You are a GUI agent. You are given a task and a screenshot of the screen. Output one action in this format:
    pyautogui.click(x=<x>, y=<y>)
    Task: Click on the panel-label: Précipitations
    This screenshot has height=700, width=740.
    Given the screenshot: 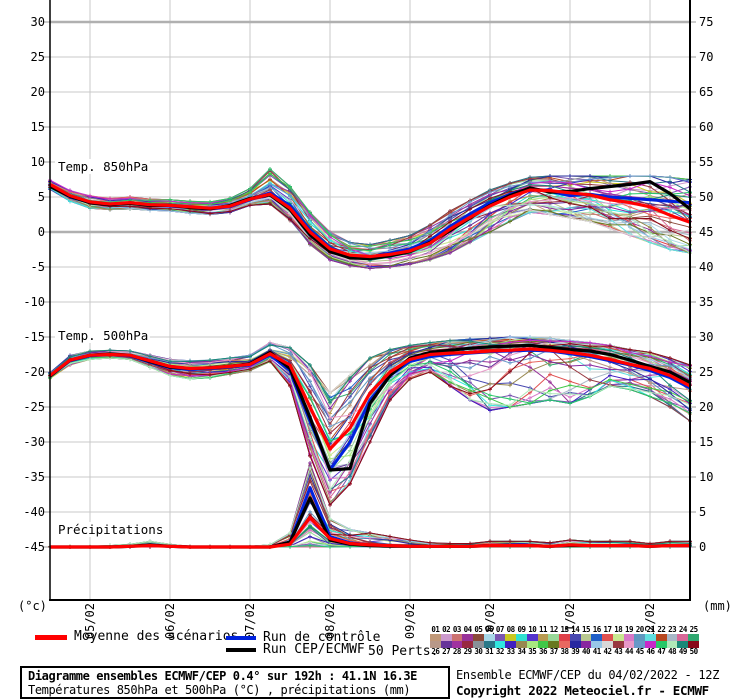 What is the action you would take?
    pyautogui.click(x=110, y=529)
    